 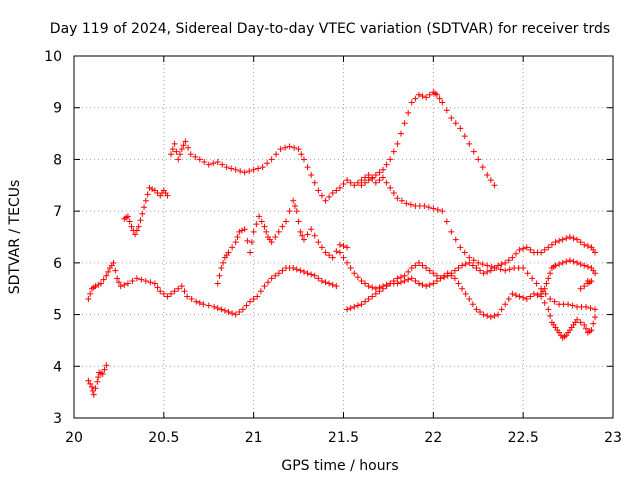 I want to click on x-axis-label: GPS time / hours, so click(x=339, y=466).